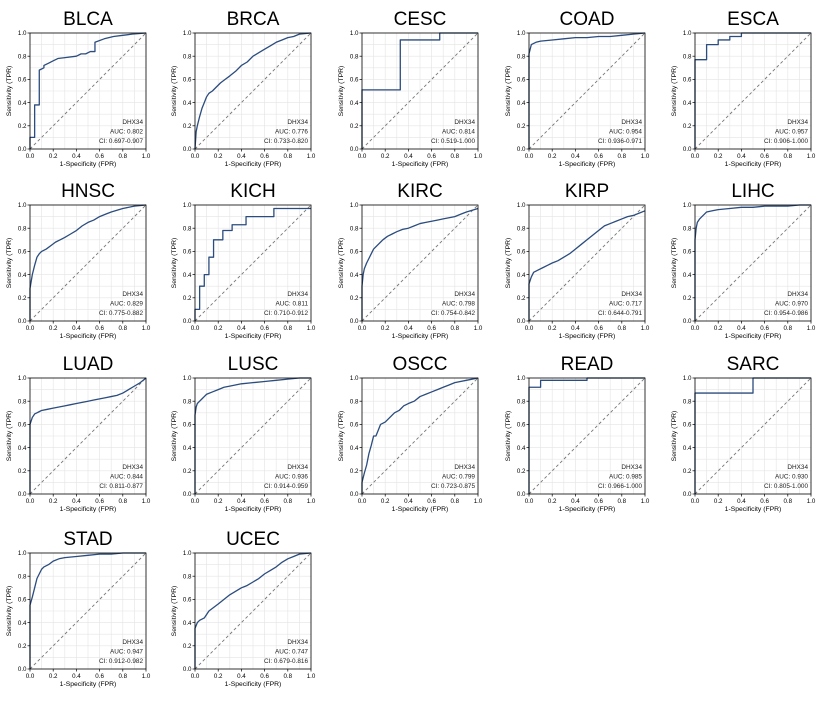  I want to click on chart-title: READ, so click(587, 364).